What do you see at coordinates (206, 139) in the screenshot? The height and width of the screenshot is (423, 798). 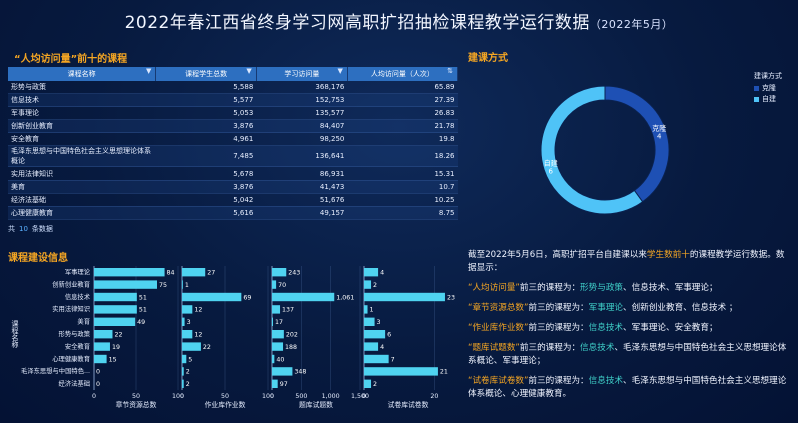 I see `cell-students: 4,961` at bounding box center [206, 139].